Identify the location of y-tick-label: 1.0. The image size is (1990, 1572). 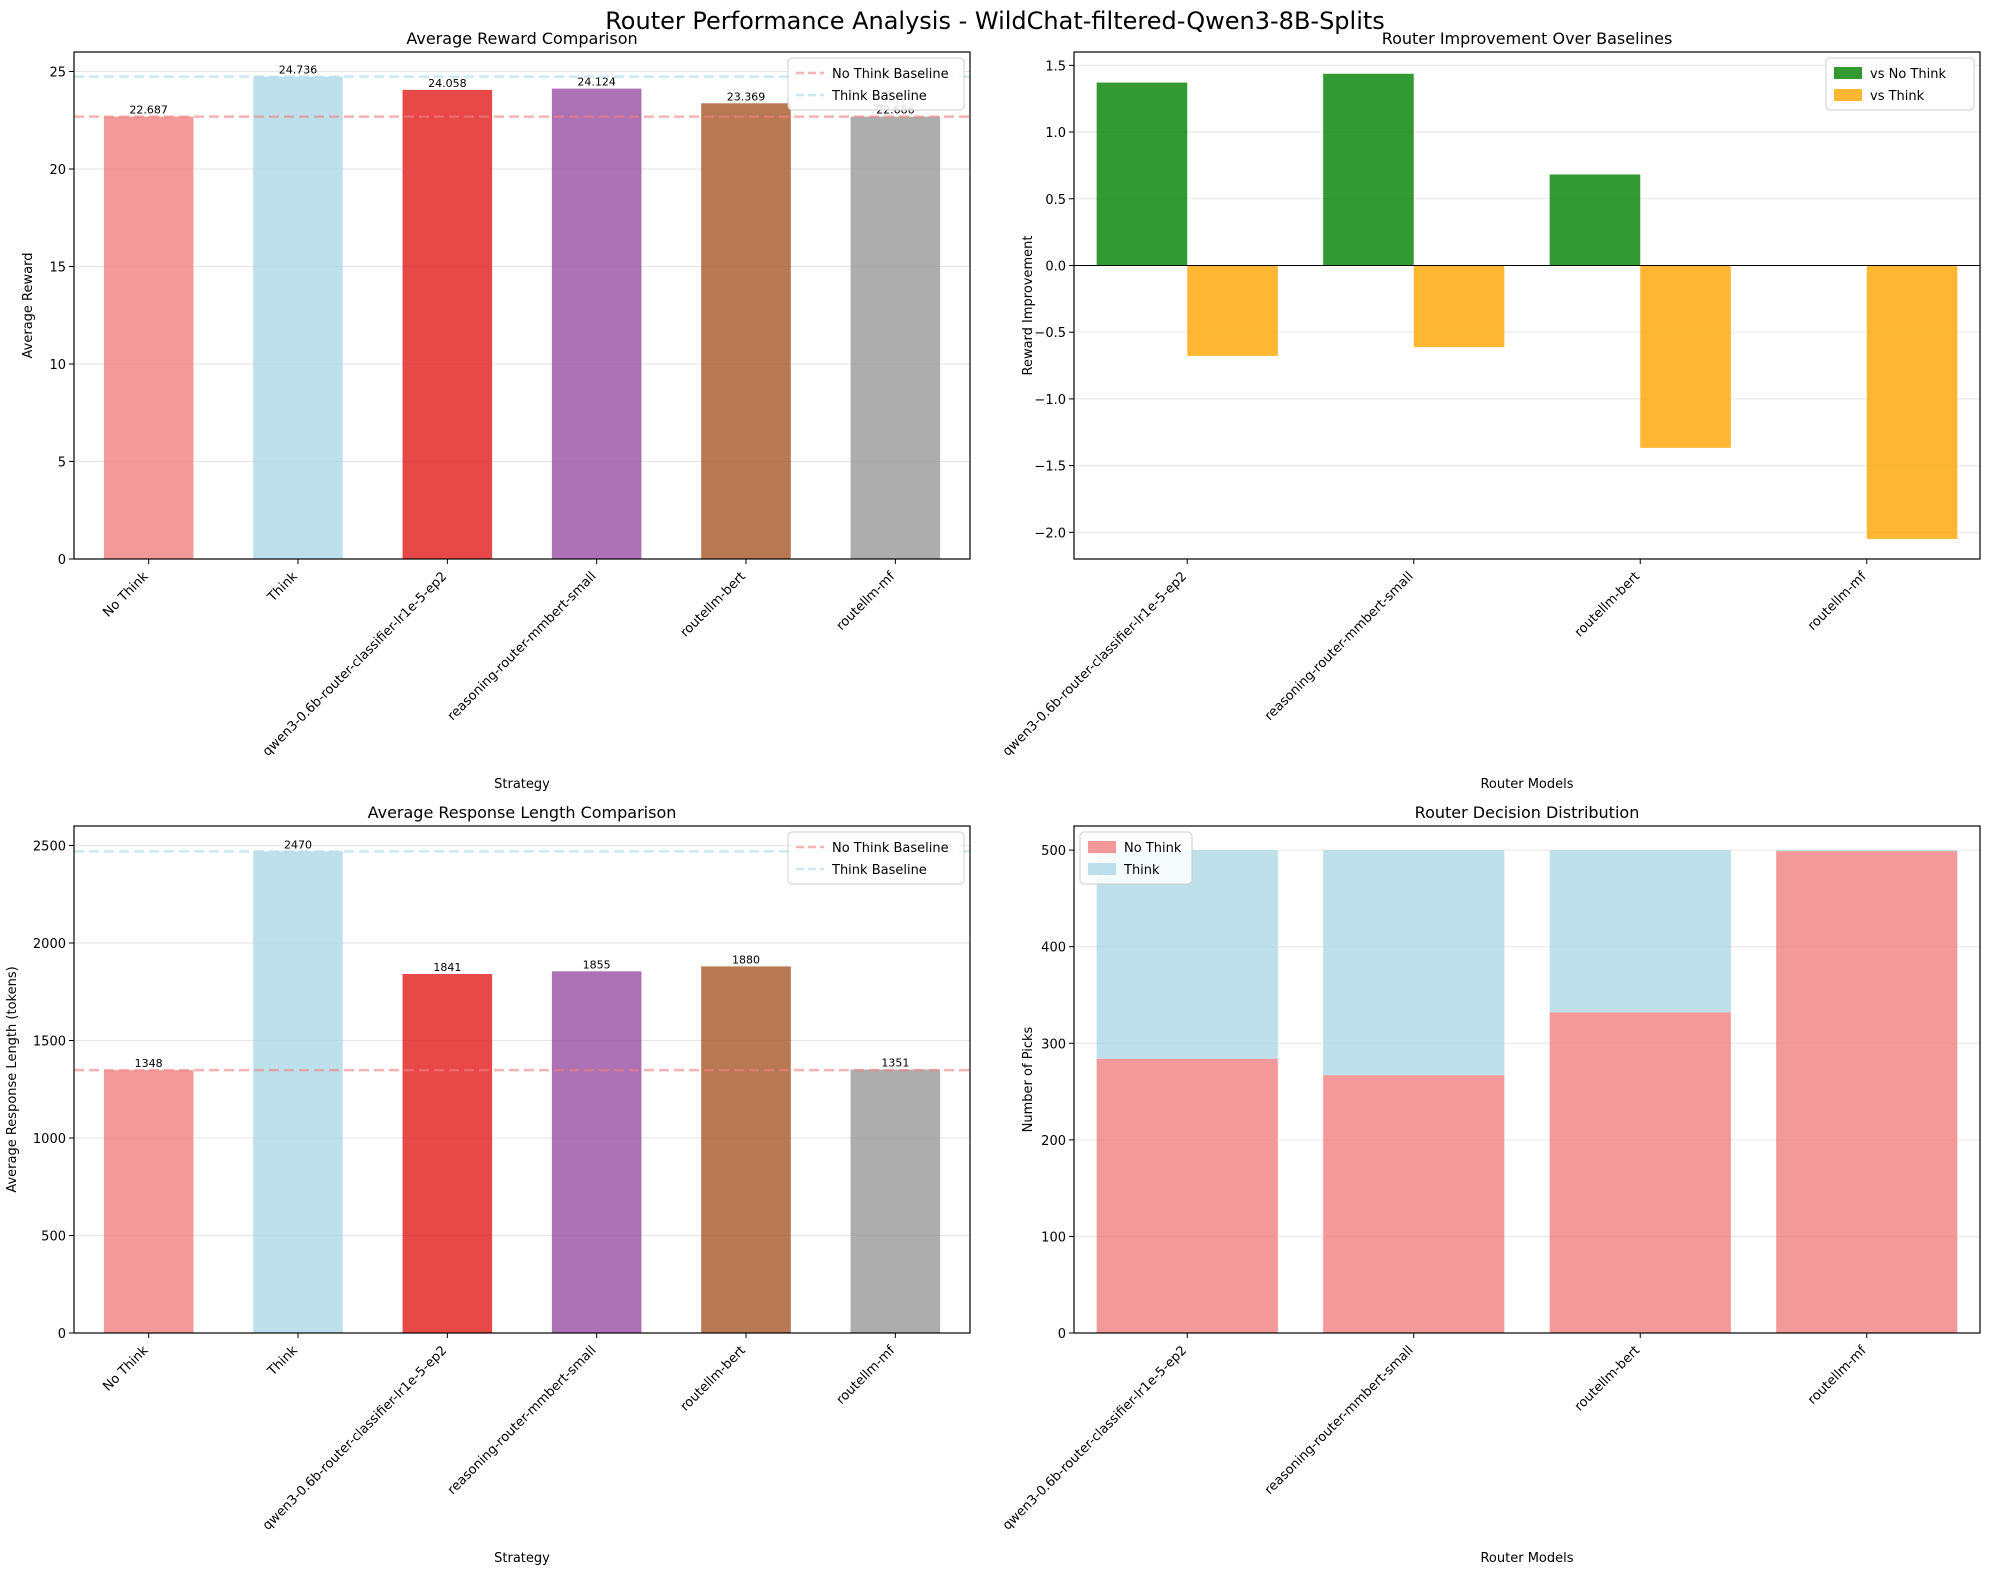
(1055, 133).